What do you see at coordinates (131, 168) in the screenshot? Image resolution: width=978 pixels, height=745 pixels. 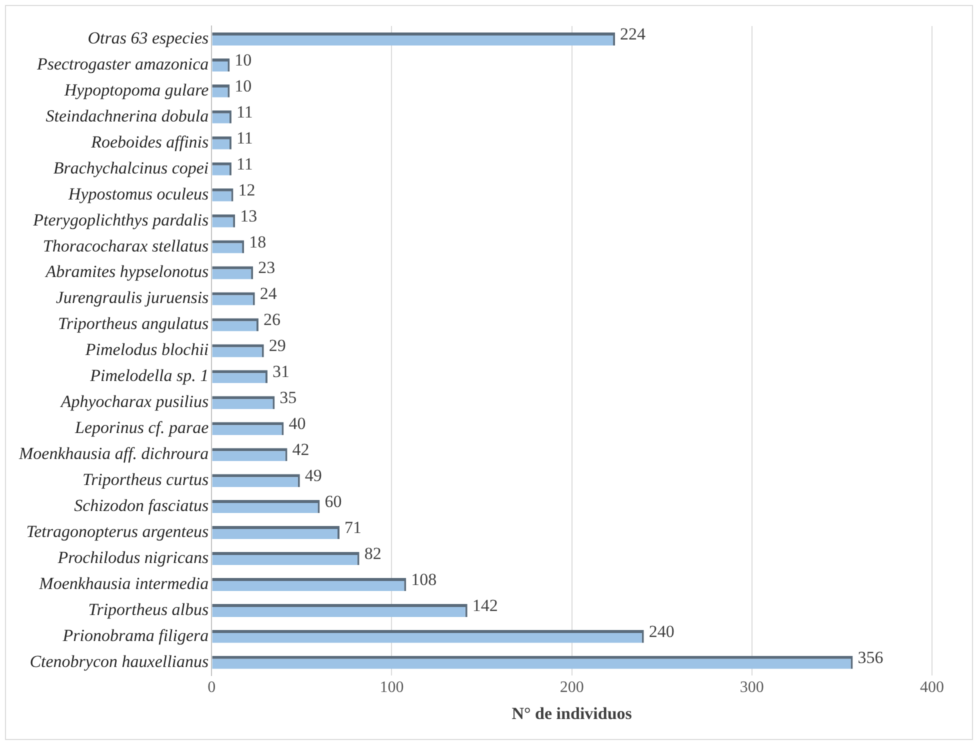 I see `y-tick-label: Brachychalcinus copei` at bounding box center [131, 168].